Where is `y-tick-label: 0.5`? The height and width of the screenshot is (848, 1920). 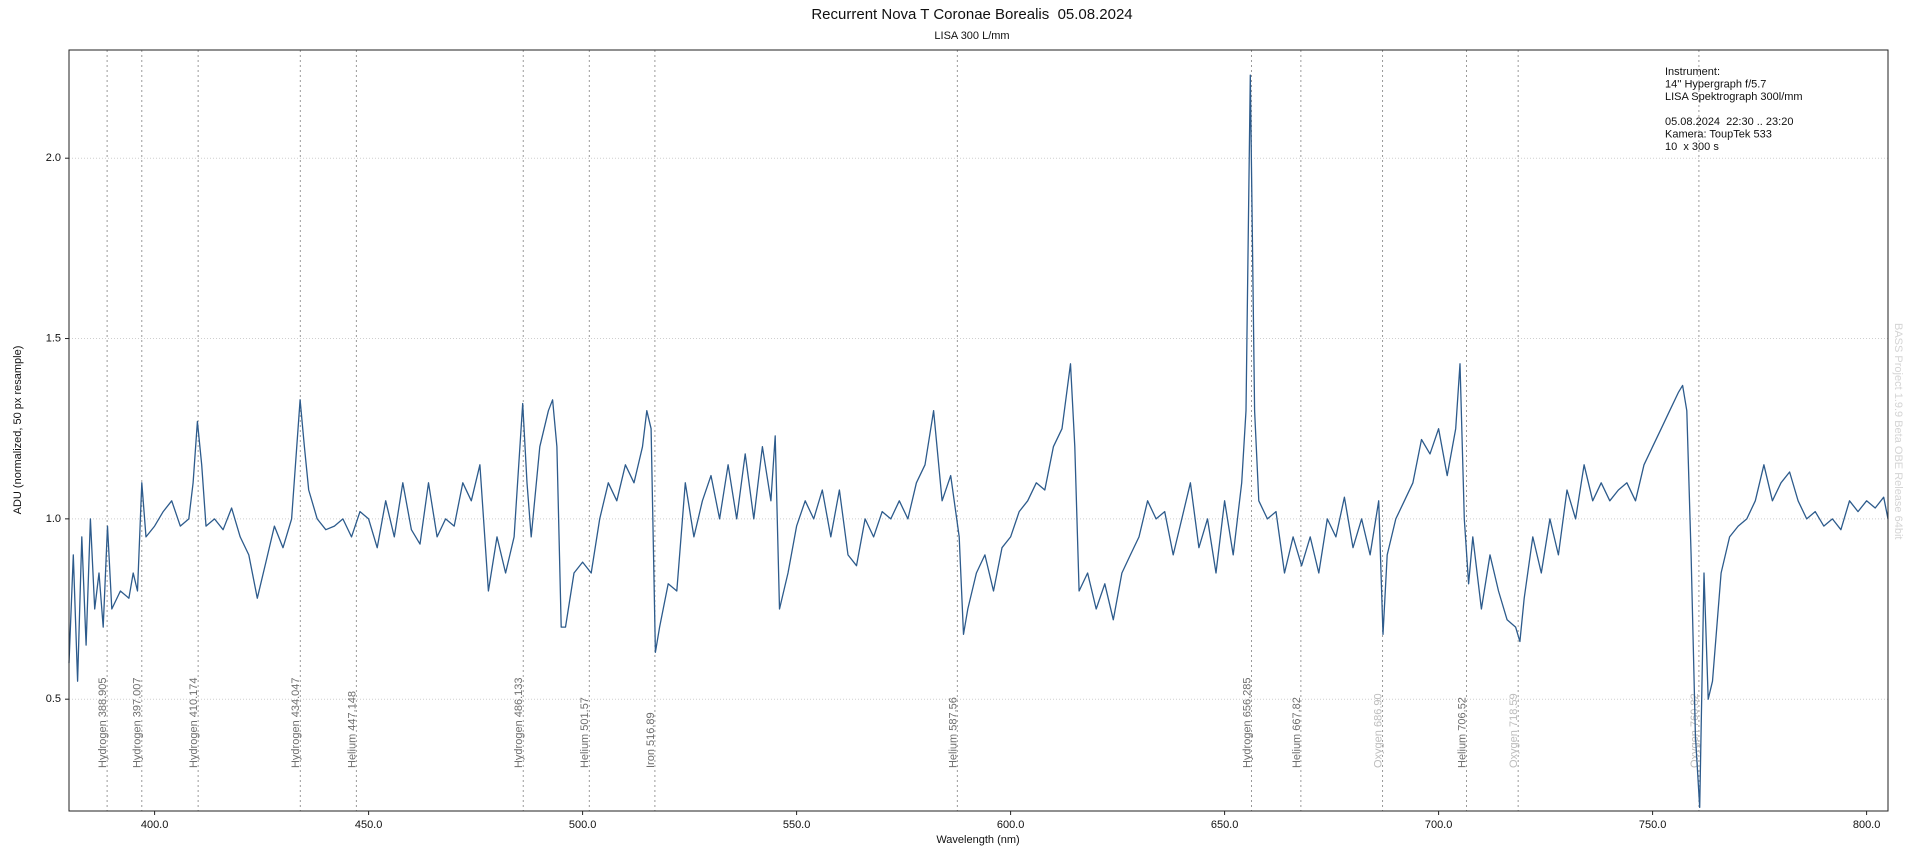 y-tick-label: 0.5 is located at coordinates (53, 699).